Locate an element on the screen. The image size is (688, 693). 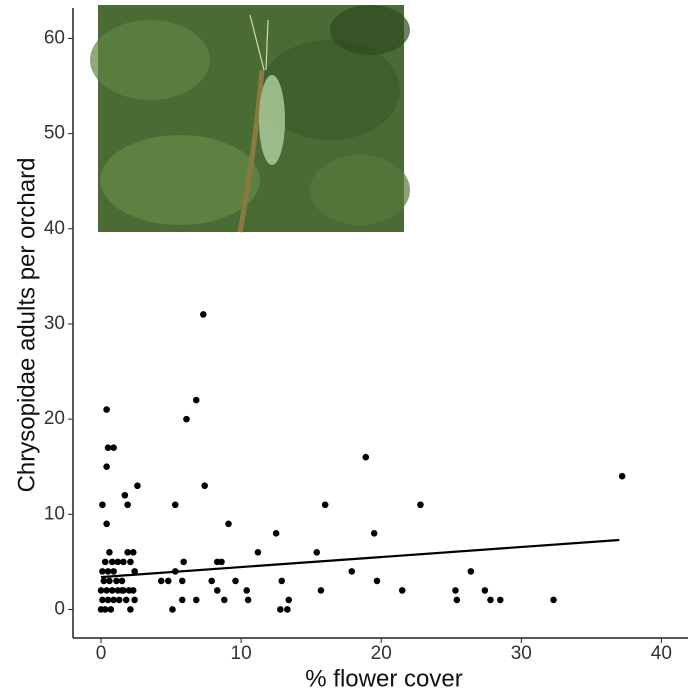
x-tick-label: 30 is located at coordinates (521, 653).